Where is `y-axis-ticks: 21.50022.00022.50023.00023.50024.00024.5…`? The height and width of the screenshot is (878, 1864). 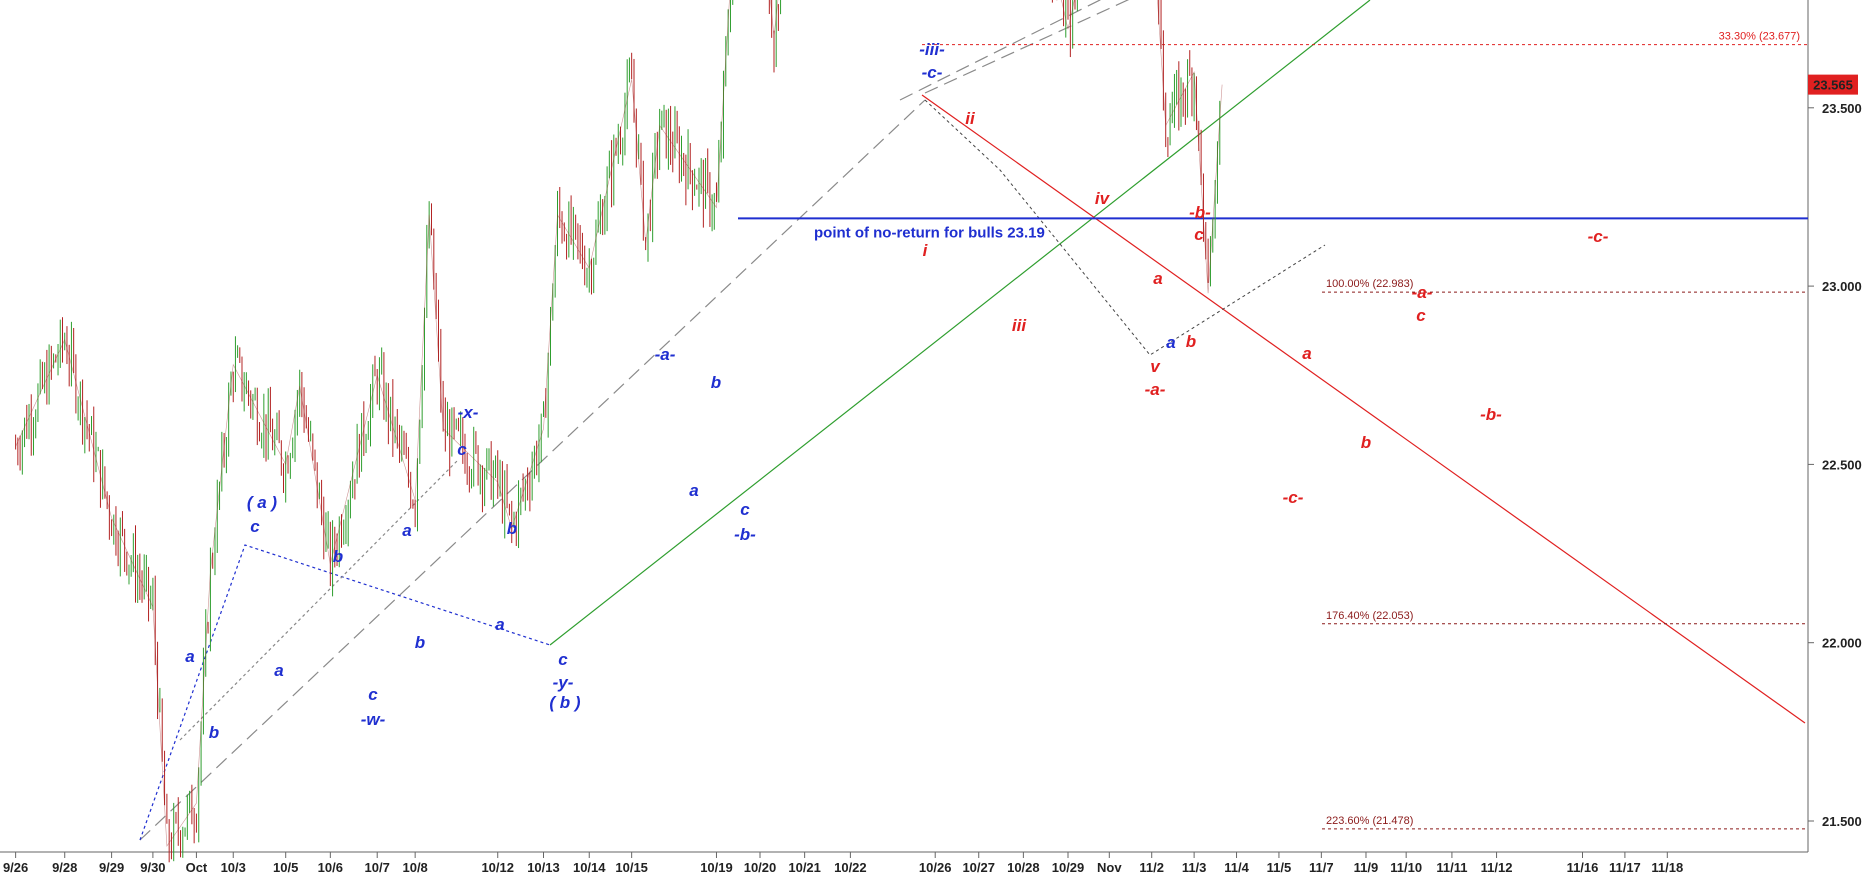
y-axis-ticks: 21.50022.00022.50023.00023.50024.00024.5… is located at coordinates (1835, 465).